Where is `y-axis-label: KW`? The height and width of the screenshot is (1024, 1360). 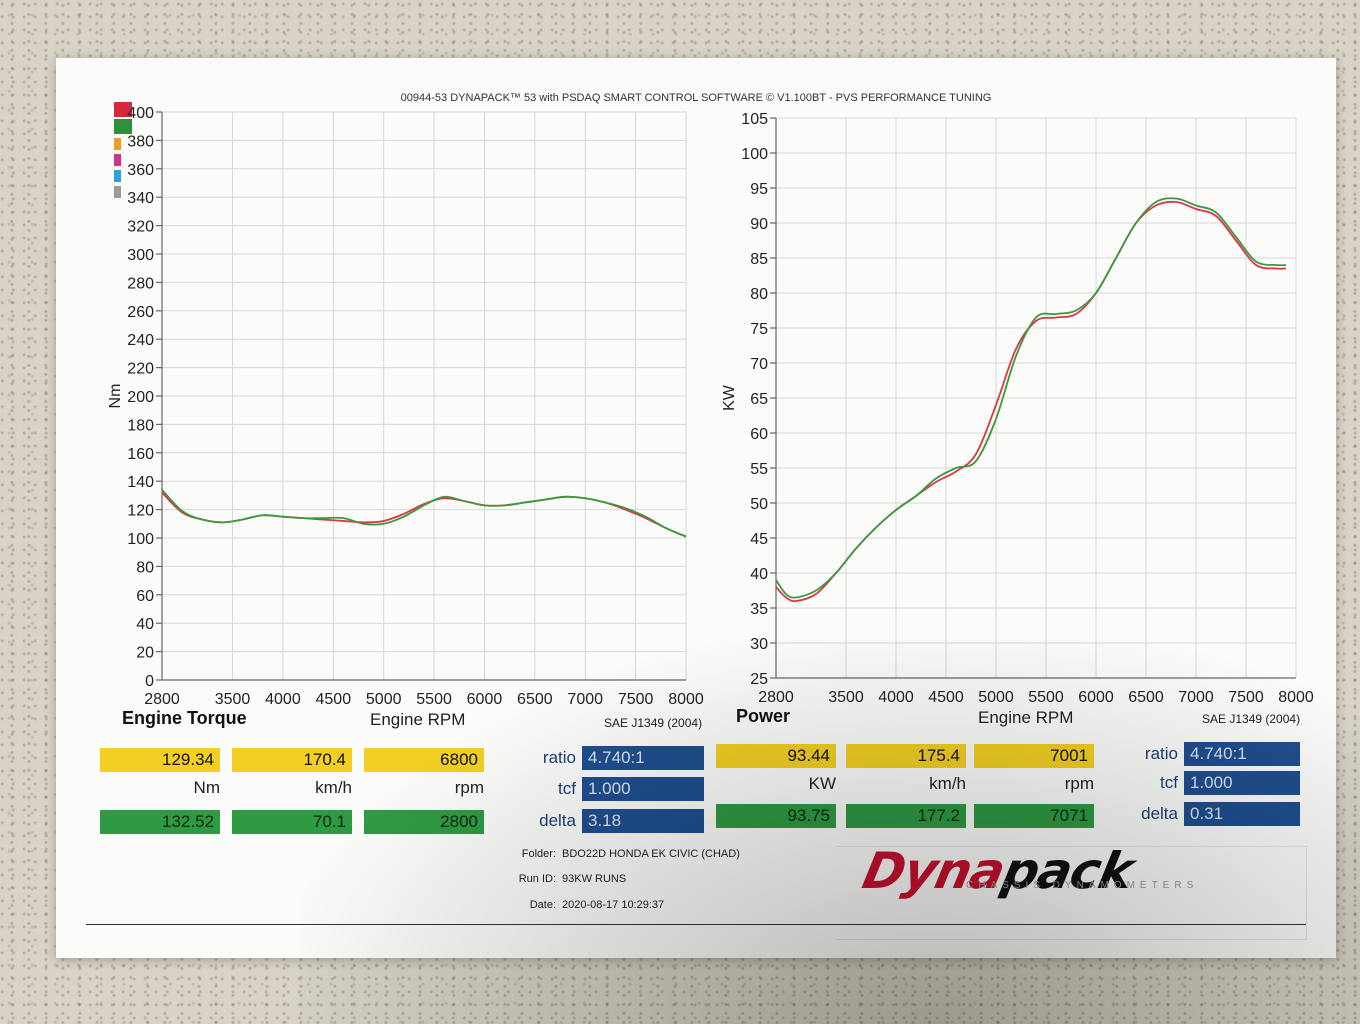 y-axis-label: KW is located at coordinates (729, 397).